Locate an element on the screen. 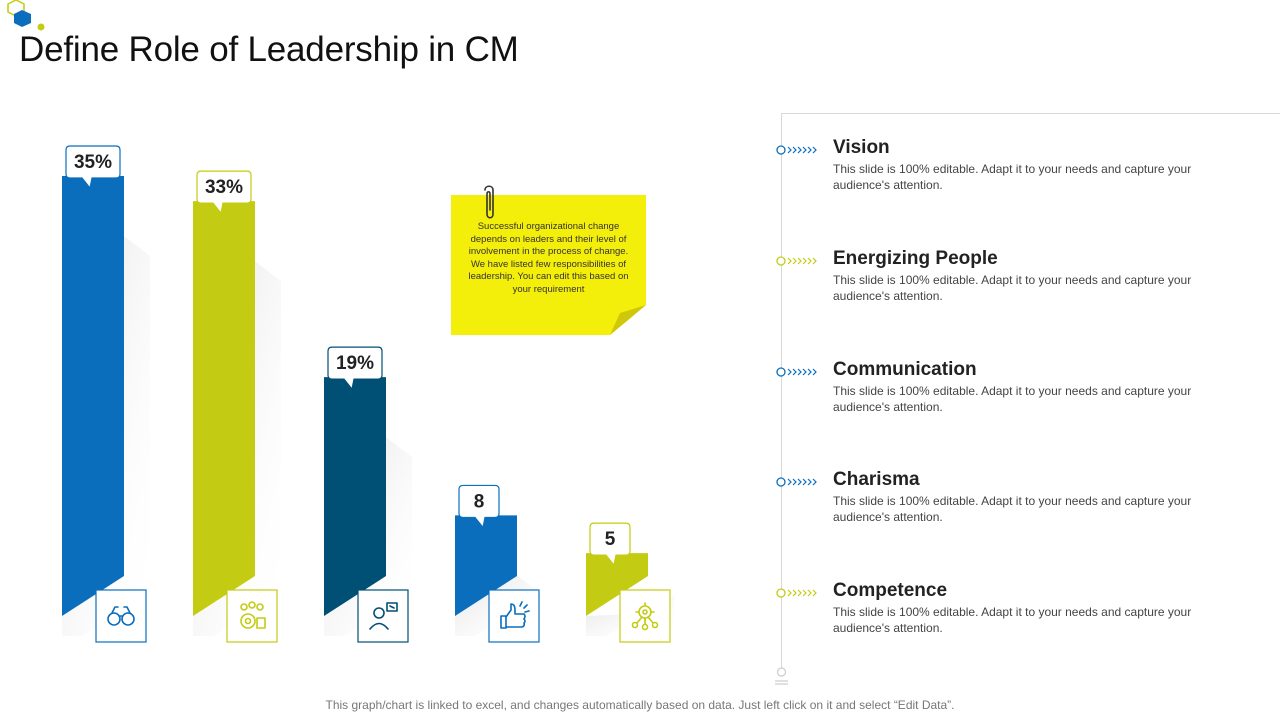 The image size is (1280, 720). network-gear-icon is located at coordinates (645, 616).